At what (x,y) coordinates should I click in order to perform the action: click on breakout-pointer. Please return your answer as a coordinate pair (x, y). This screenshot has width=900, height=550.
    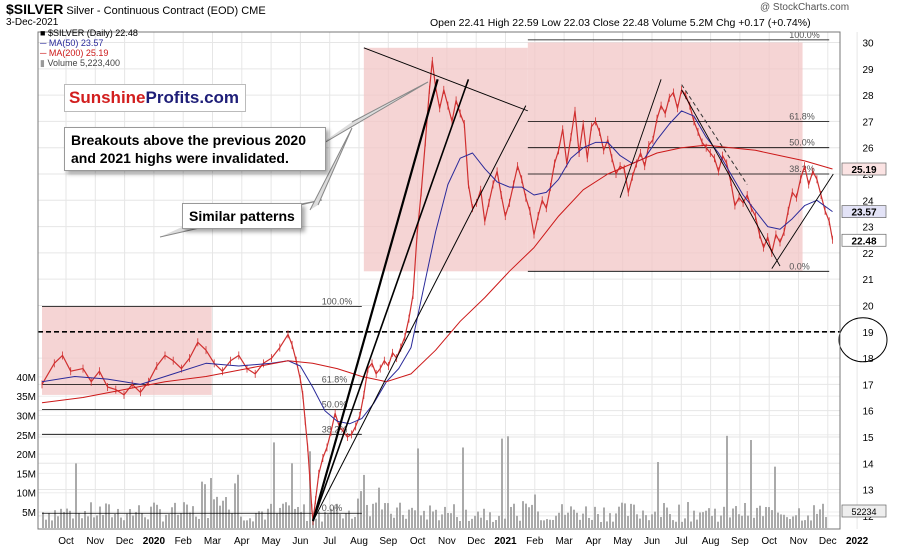
    Looking at the image, I should click on (370, 116).